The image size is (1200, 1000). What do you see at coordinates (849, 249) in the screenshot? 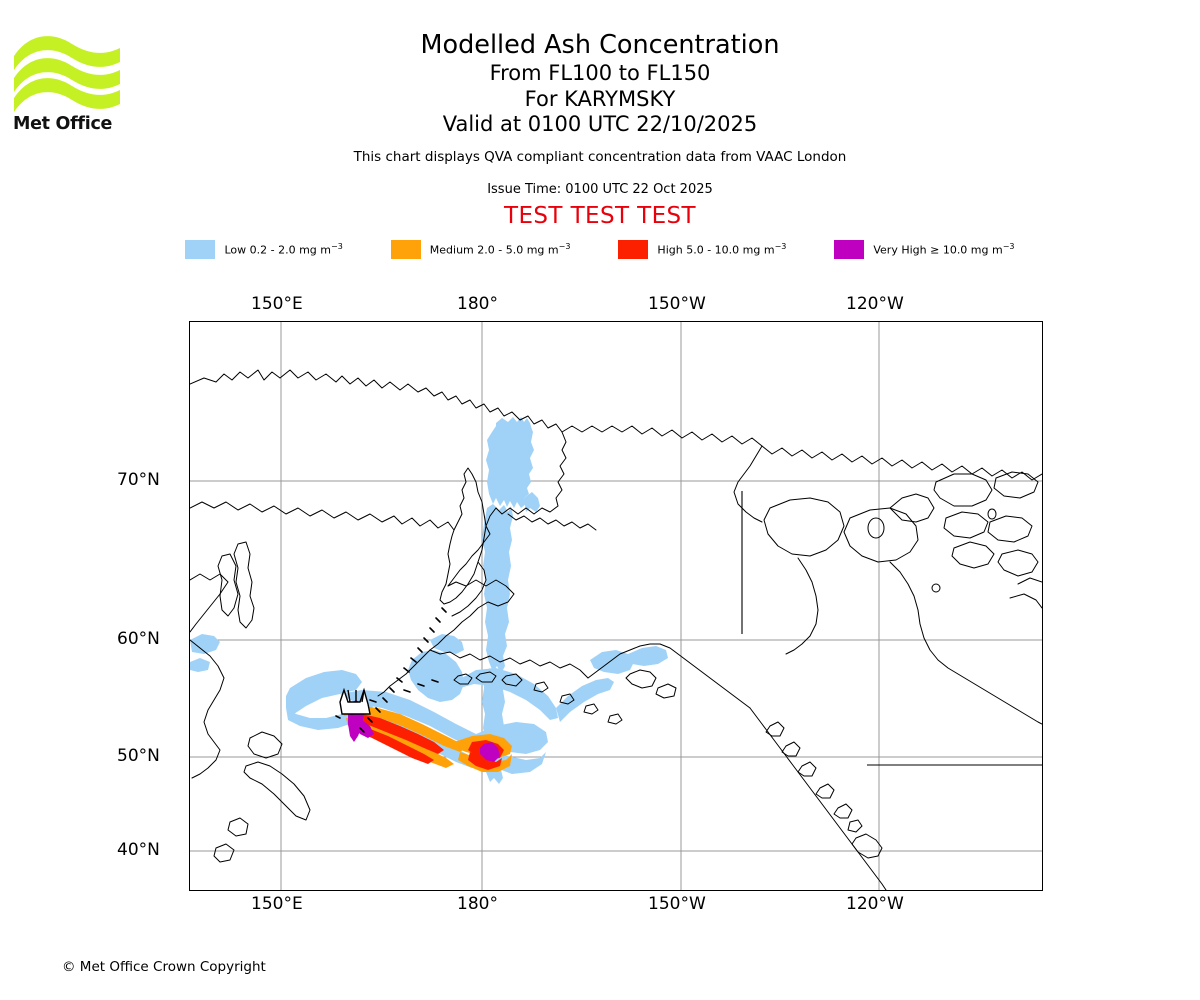
I see `legend-swatch-very-high` at bounding box center [849, 249].